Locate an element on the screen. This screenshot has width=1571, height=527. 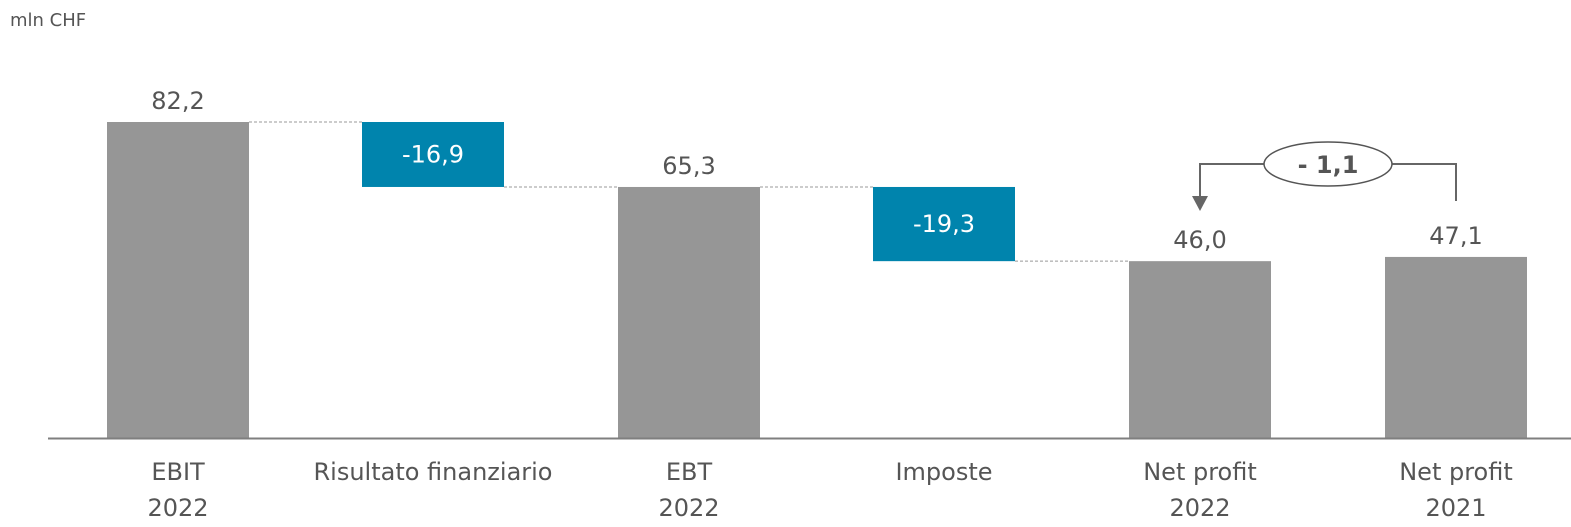
value-label-6: 47,1 is located at coordinates (1455, 236).